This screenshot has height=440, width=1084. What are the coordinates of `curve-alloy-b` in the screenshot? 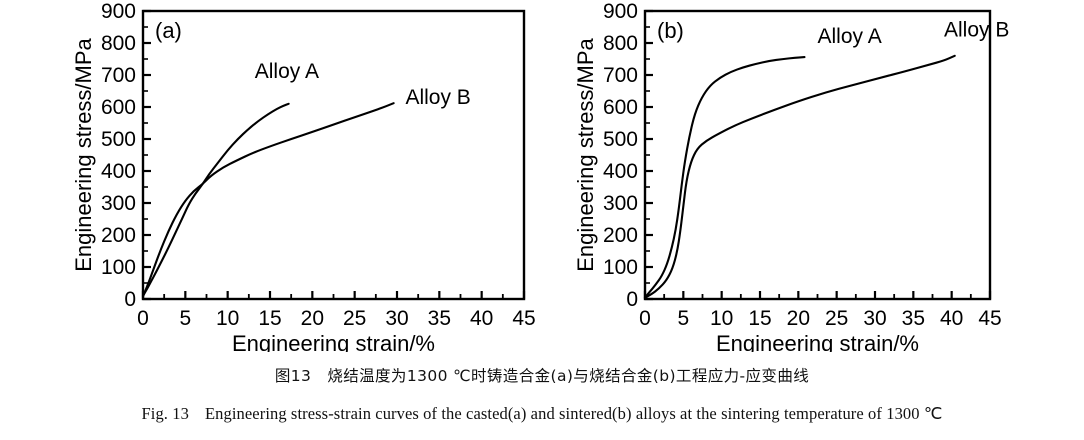 It's located at (268, 200).